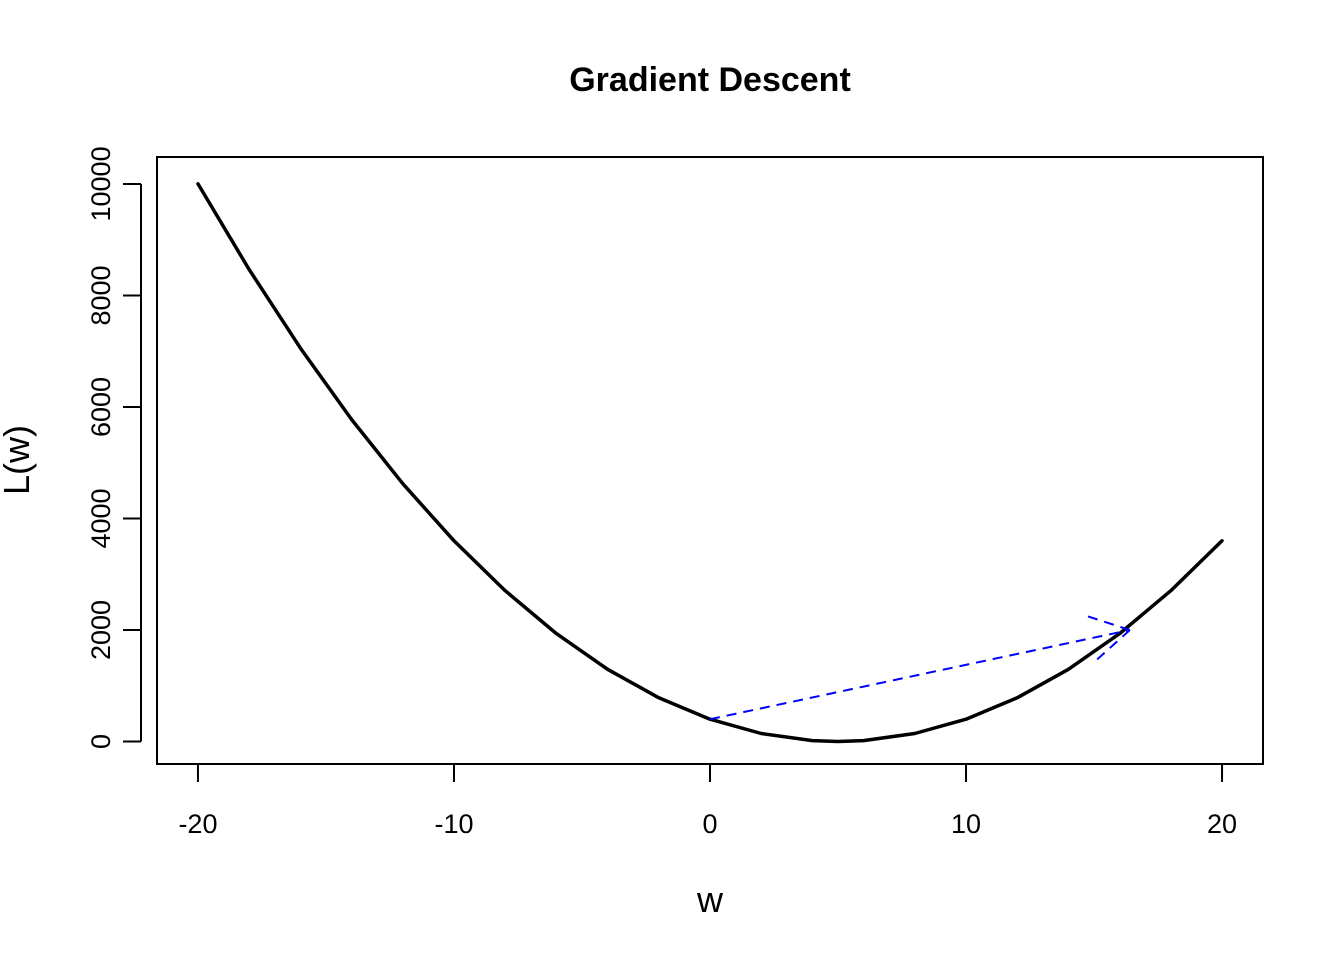  I want to click on y-axis: 0 2000 4000 6000 8000 10000, so click(114, 447).